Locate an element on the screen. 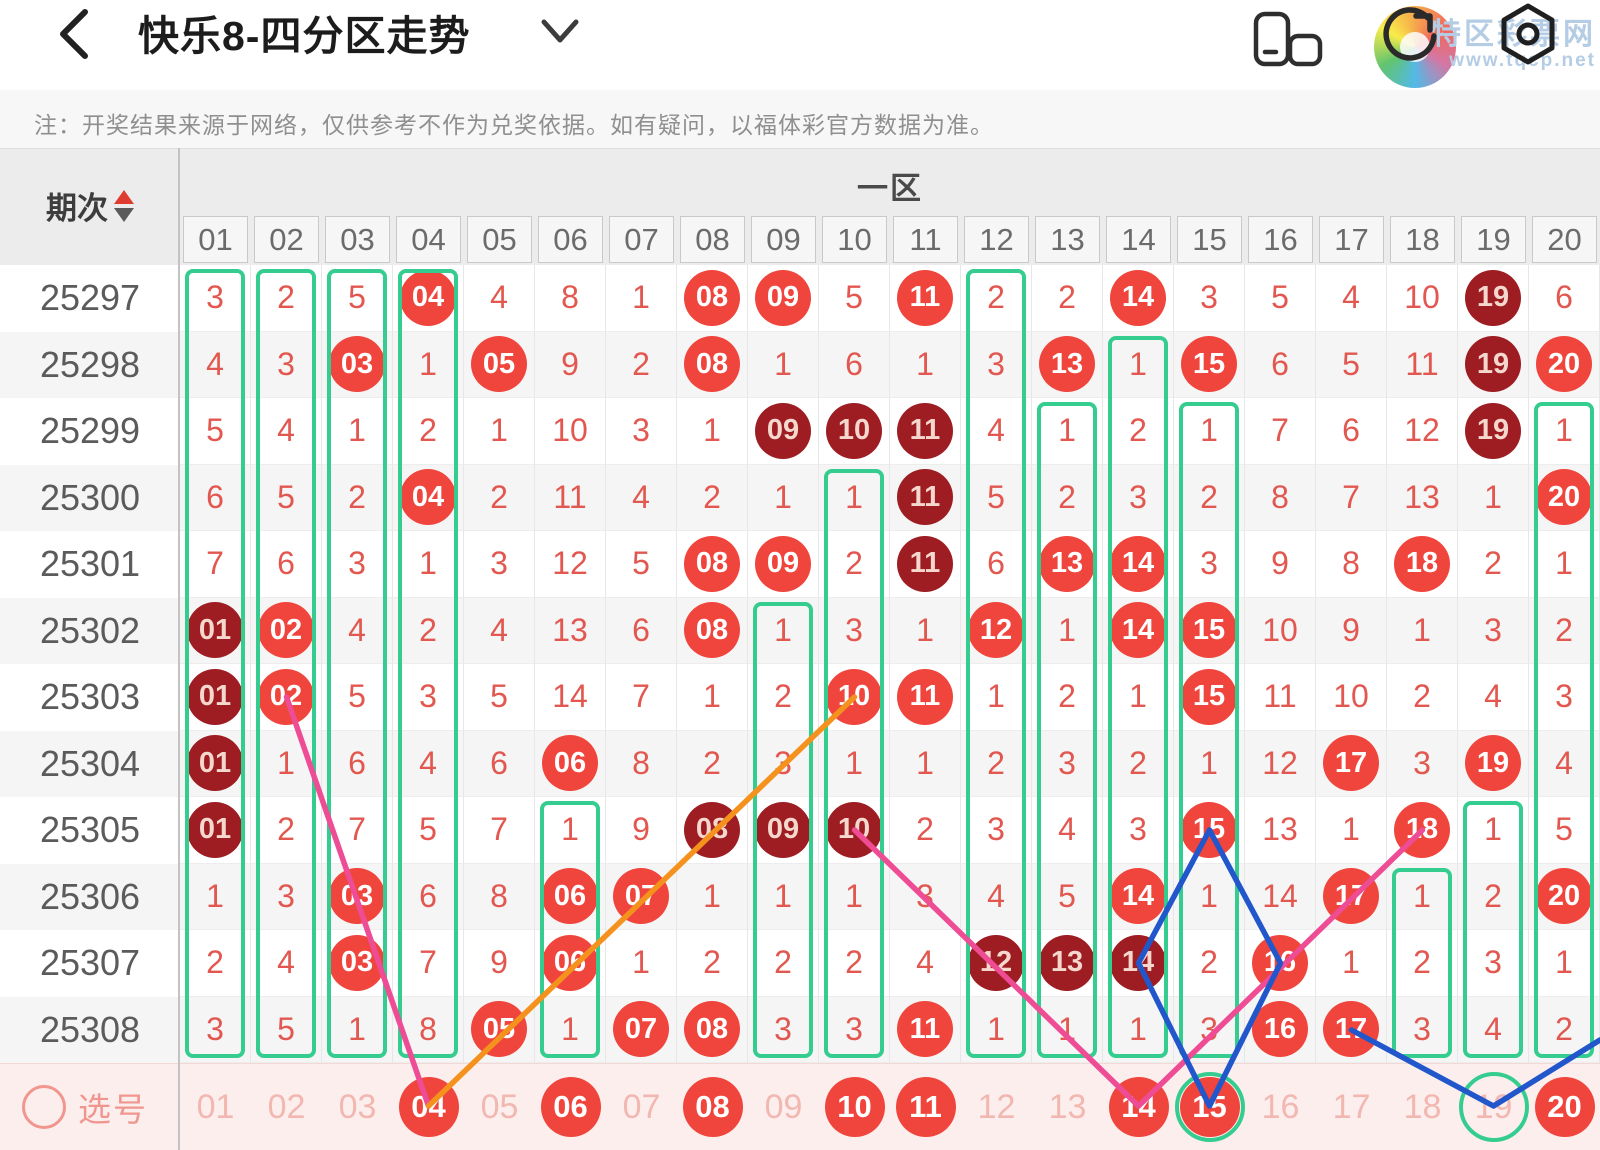  column-header-05: 05 is located at coordinates (499, 239).